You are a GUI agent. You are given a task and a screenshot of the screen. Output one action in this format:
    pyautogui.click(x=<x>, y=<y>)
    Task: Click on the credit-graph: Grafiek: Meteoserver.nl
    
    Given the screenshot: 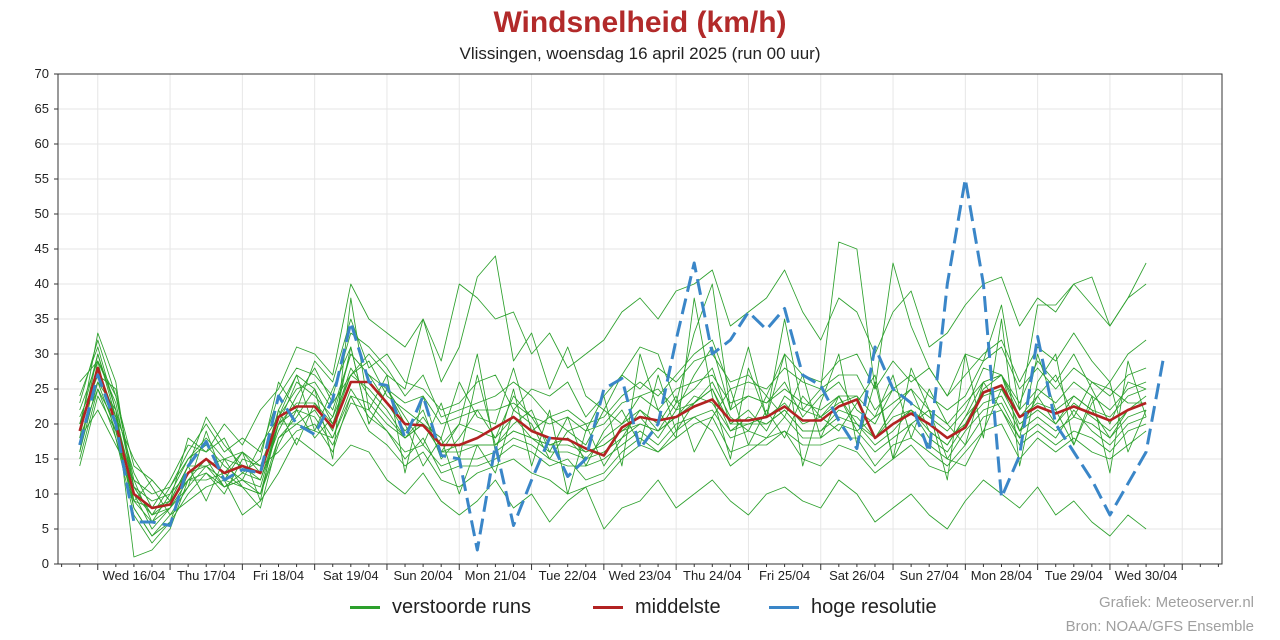 What is the action you would take?
    pyautogui.click(x=1176, y=602)
    